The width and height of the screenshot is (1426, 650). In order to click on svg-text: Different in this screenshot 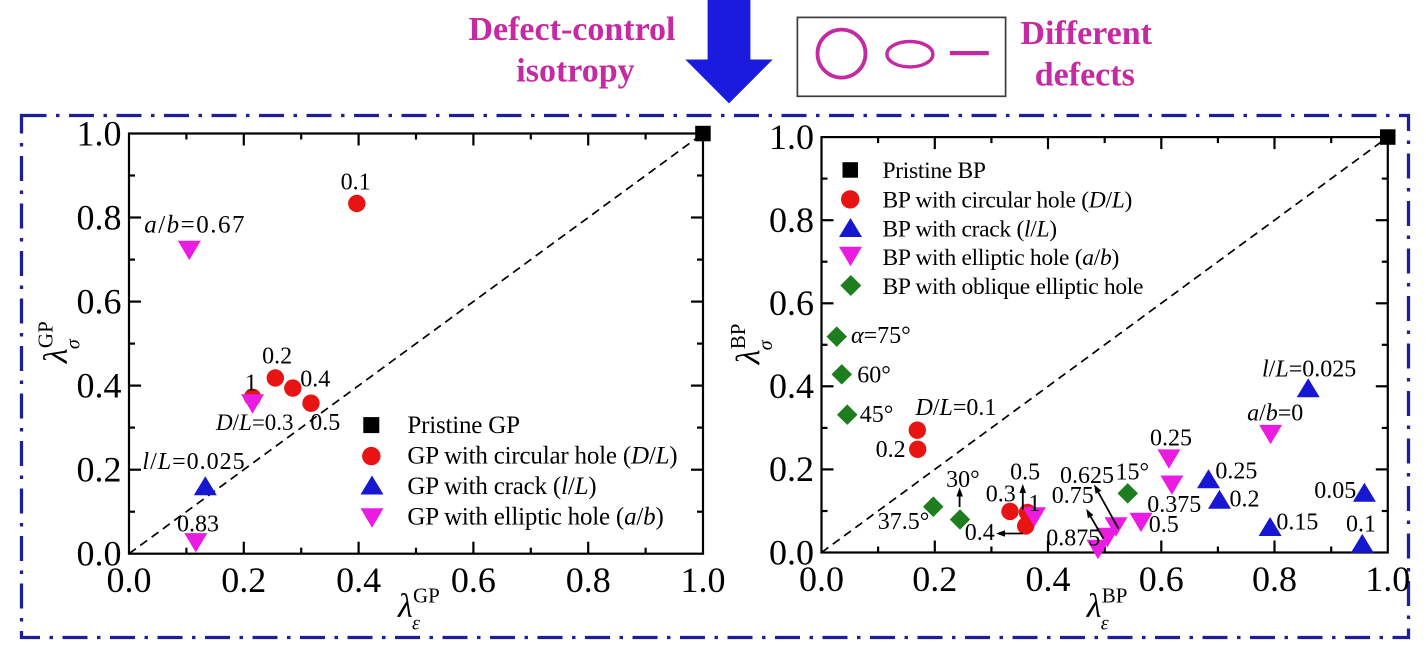, I will do `click(1086, 33)`.